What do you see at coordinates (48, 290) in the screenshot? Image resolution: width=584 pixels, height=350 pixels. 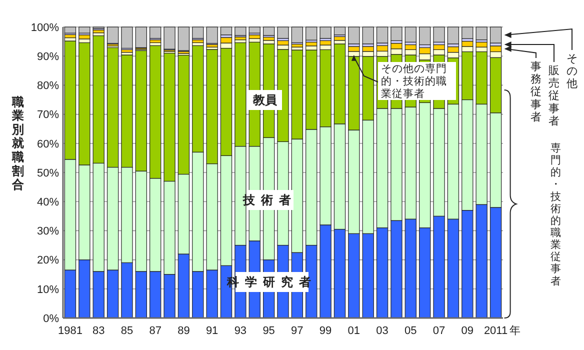 I see `y-tick-label: 10%` at bounding box center [48, 290].